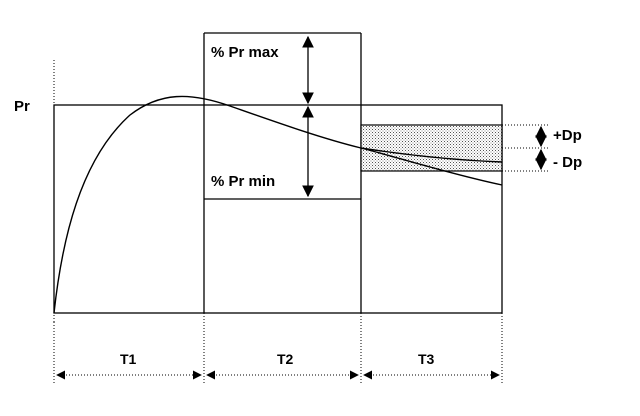 This screenshot has width=640, height=416. Describe the element at coordinates (128, 359) in the screenshot. I see `t1-label: T1` at that location.